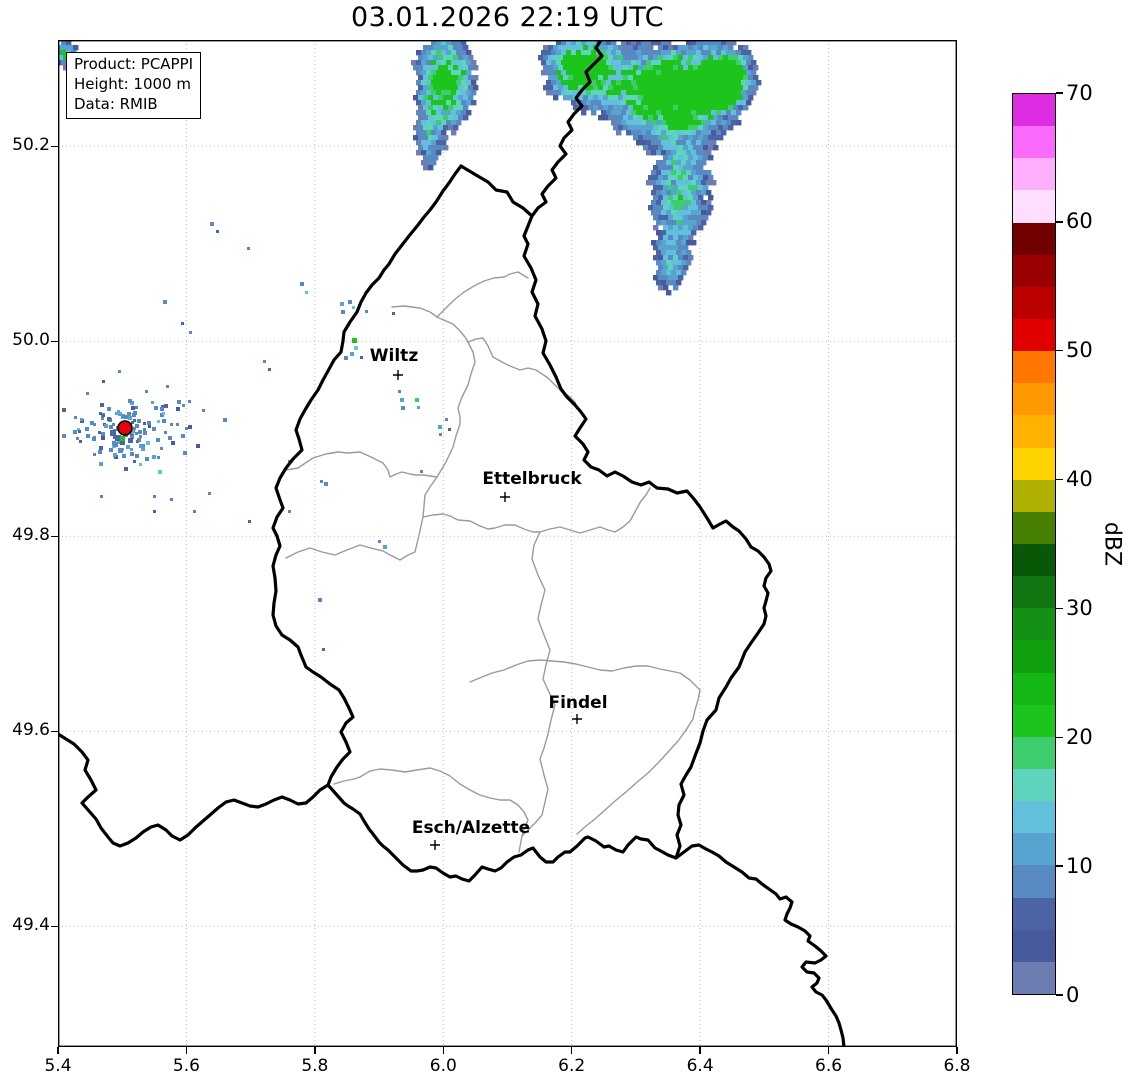 The image size is (1145, 1084). Describe the element at coordinates (1079, 865) in the screenshot. I see `colorbar-tick-label: 10` at that location.